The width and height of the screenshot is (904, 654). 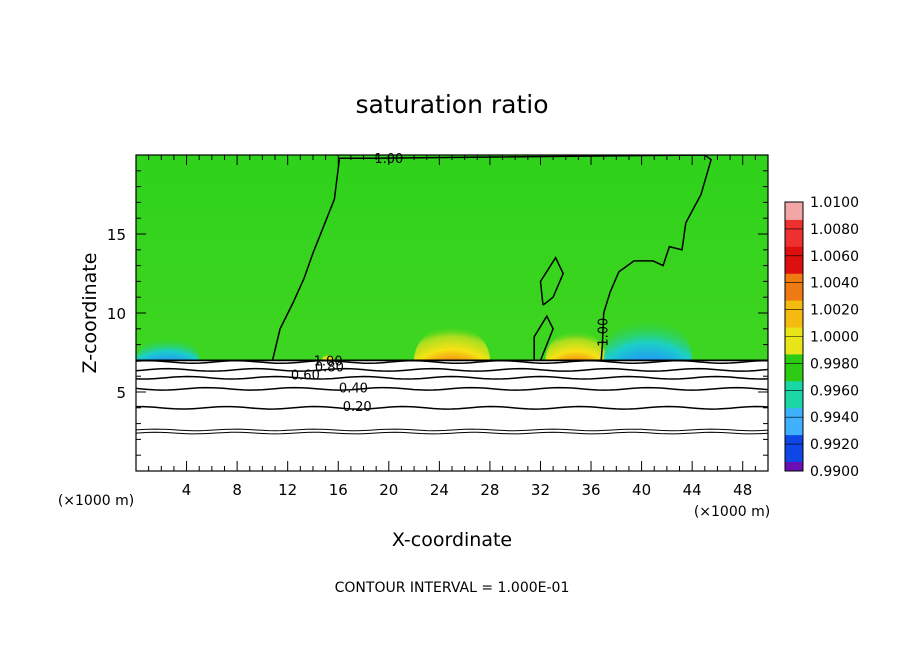 I want to click on y-tick-label: 5, so click(x=121, y=393).